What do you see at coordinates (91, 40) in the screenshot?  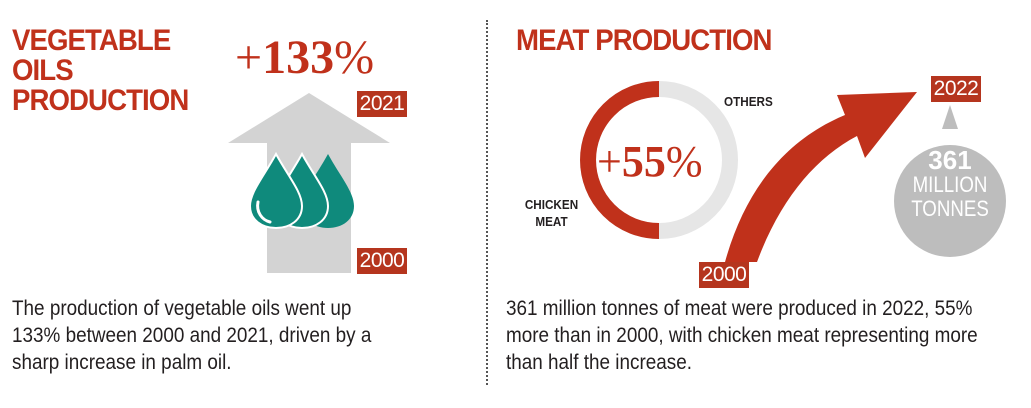 I see `oils-title-line1: VEGETABLE` at bounding box center [91, 40].